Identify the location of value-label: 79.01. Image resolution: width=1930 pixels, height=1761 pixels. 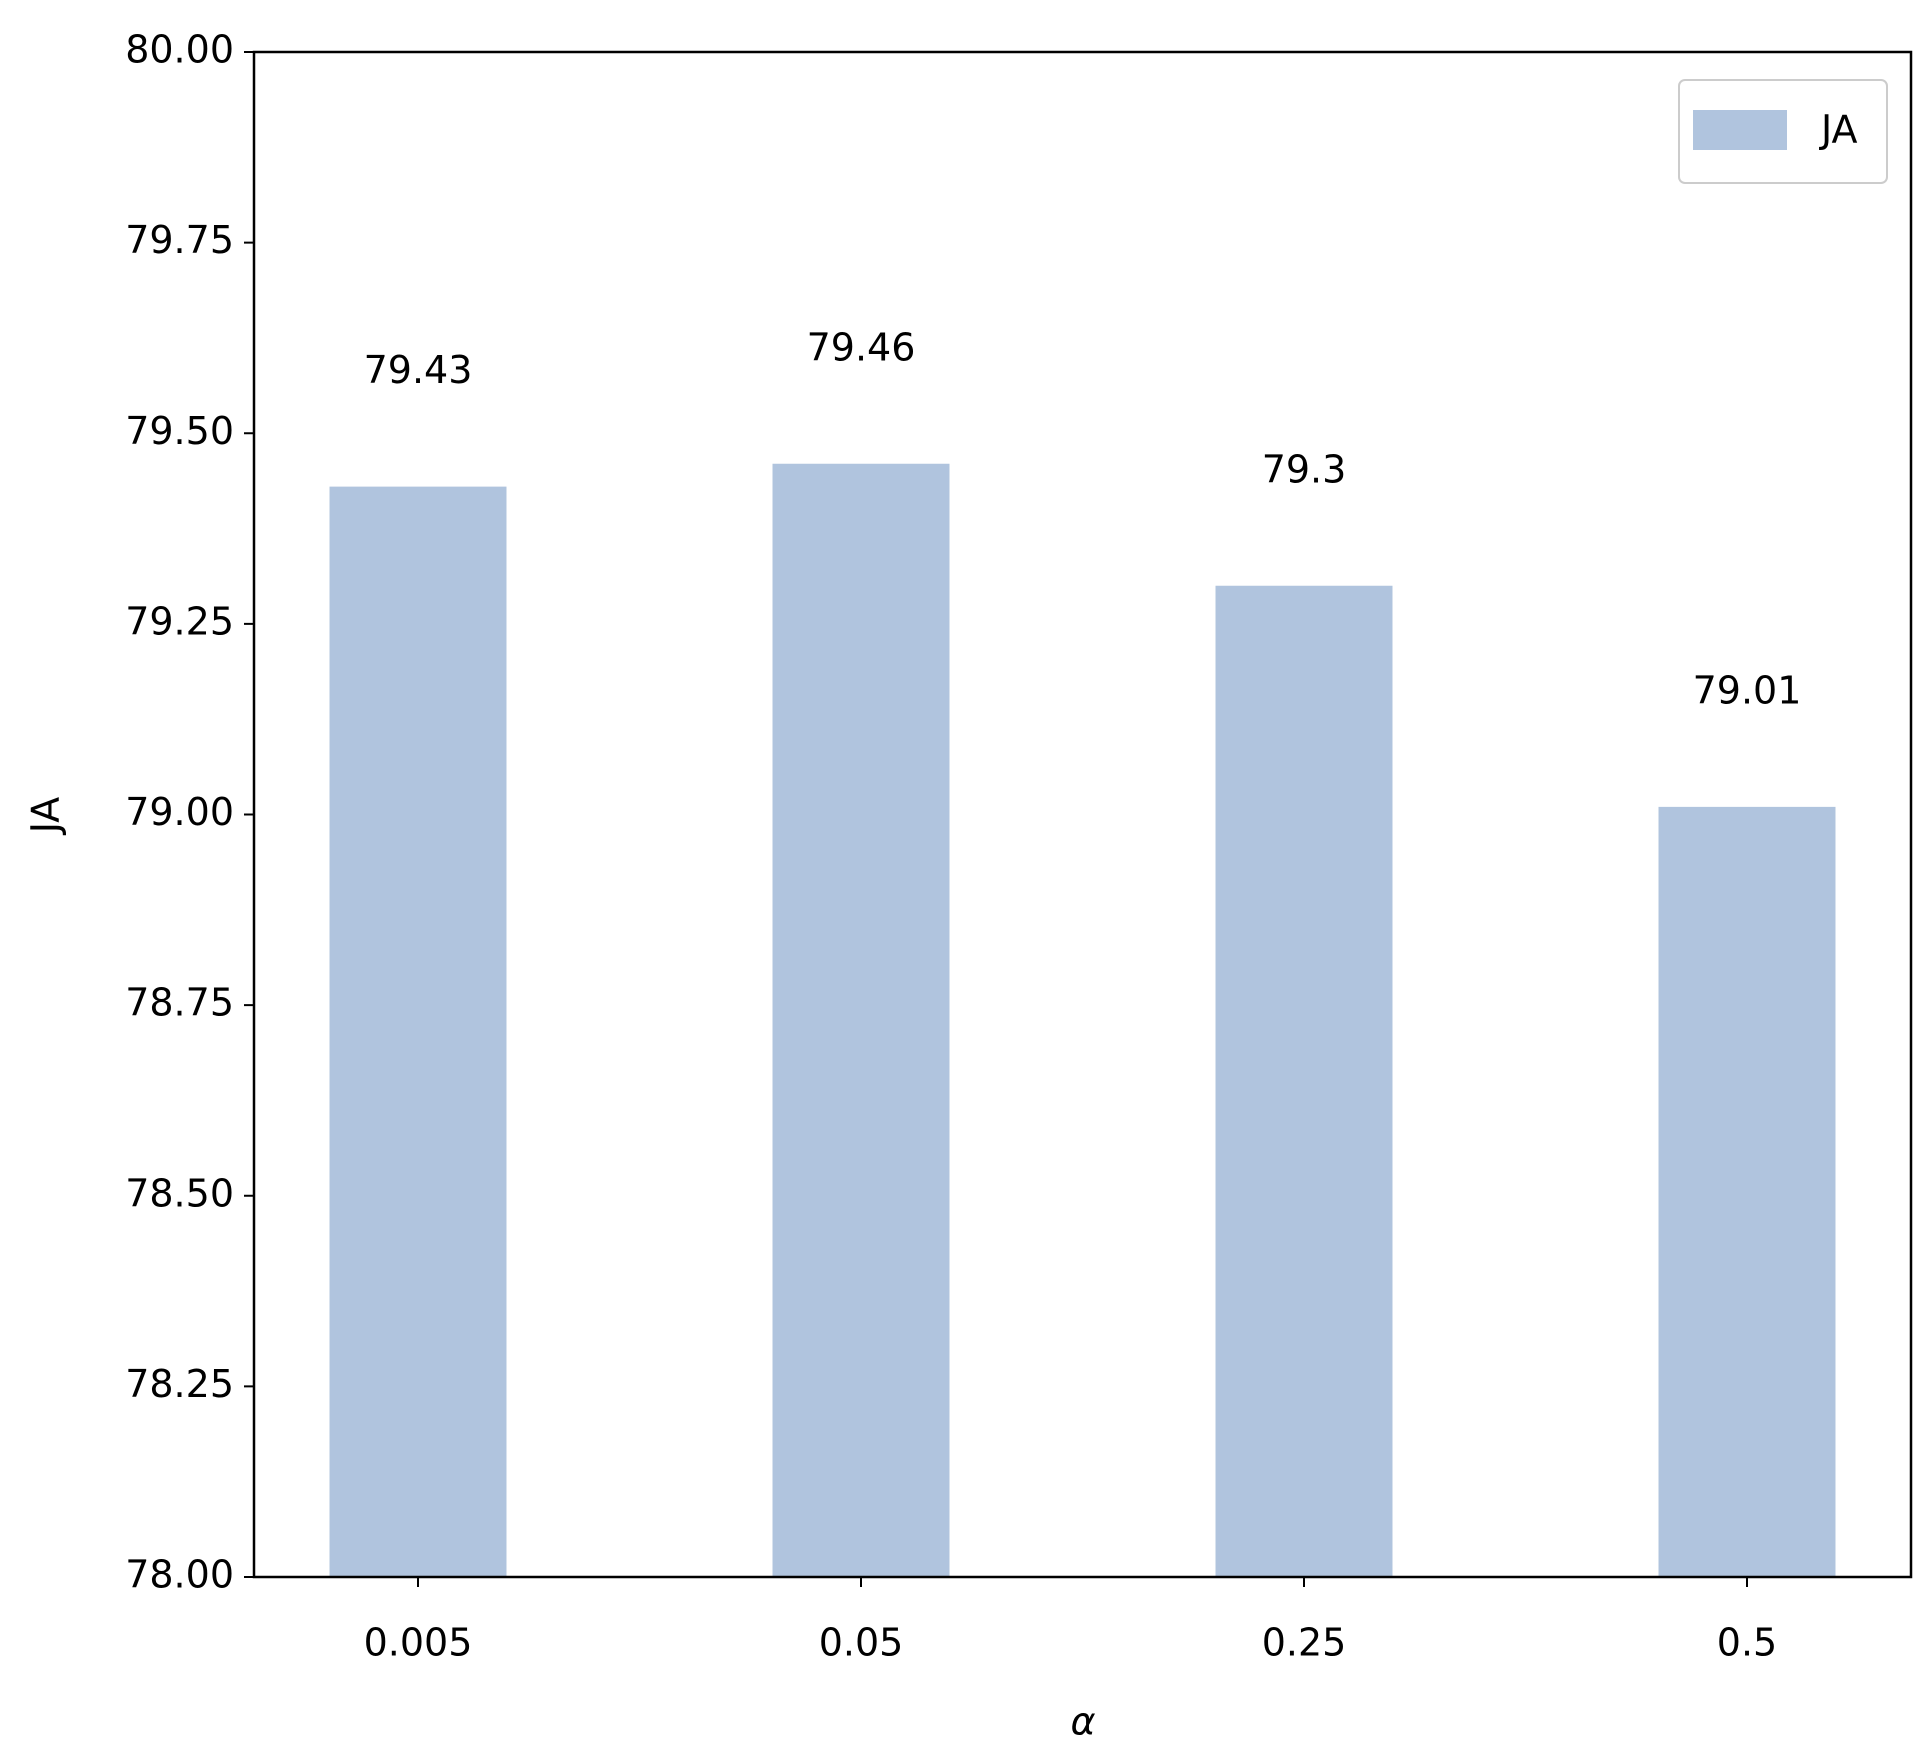
(1747, 690).